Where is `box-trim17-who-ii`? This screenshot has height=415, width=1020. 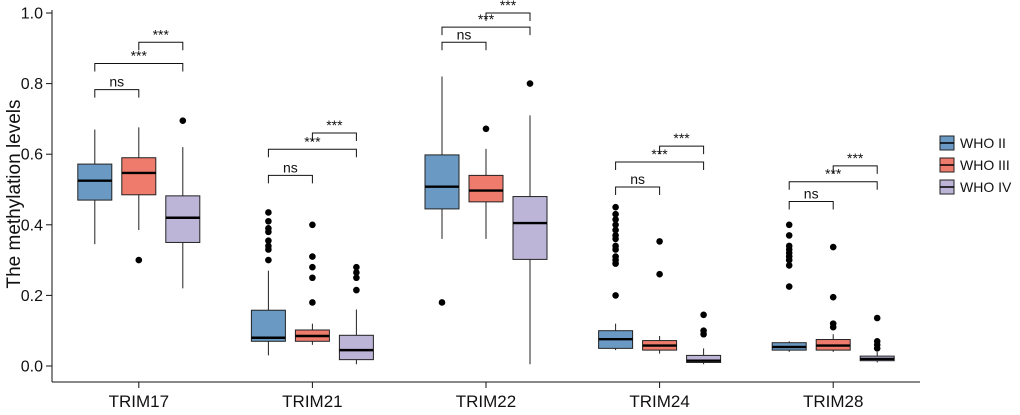 box-trim17-who-ii is located at coordinates (95, 187).